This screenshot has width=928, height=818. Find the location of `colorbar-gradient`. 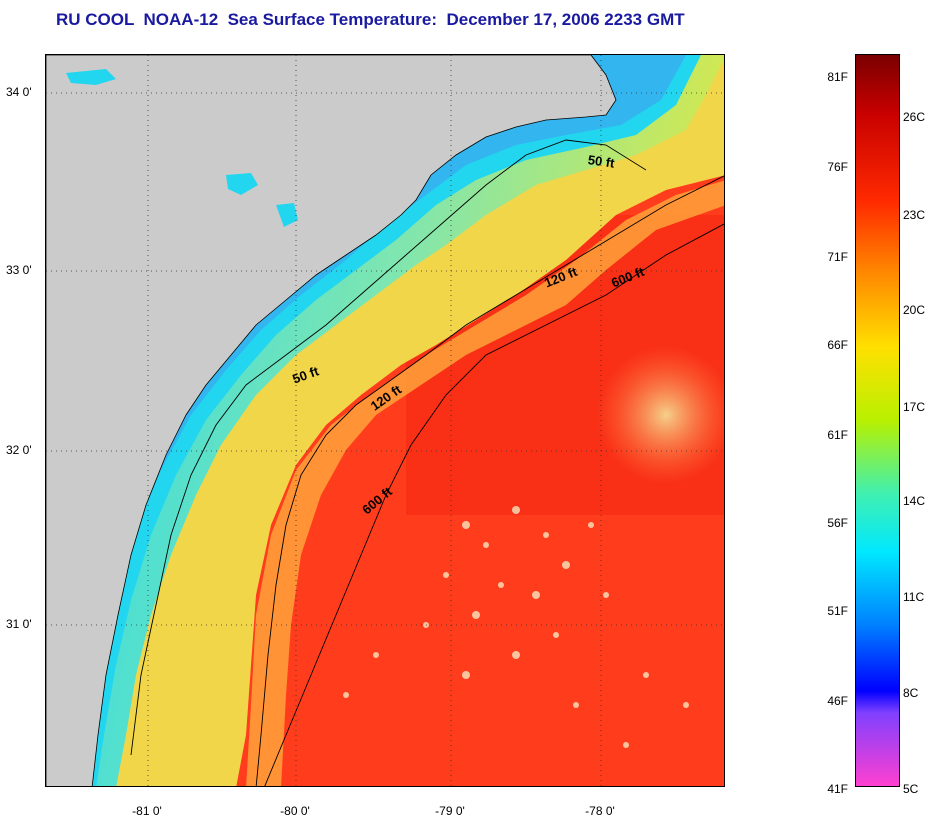

colorbar-gradient is located at coordinates (877, 420).